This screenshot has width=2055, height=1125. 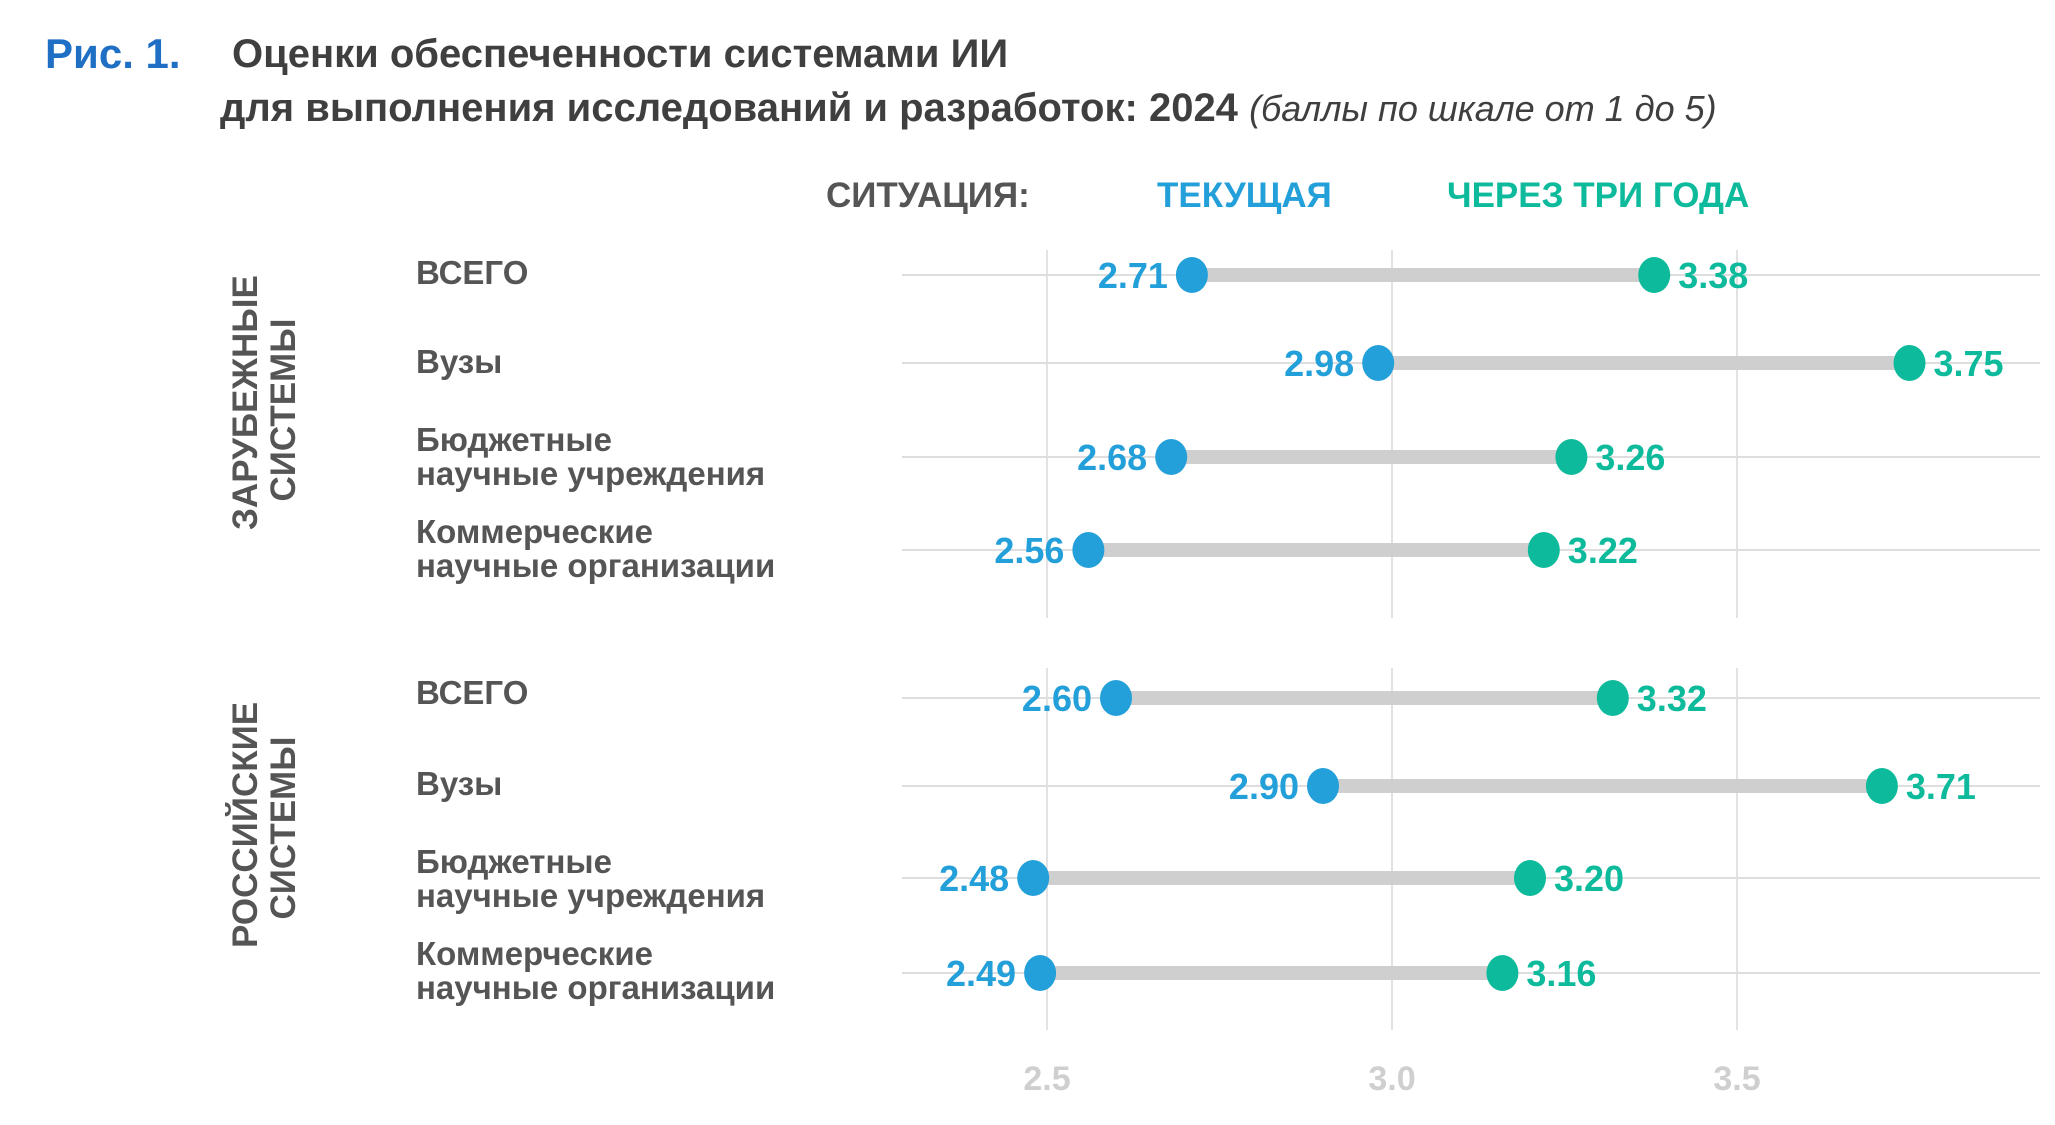 What do you see at coordinates (1057, 698) in the screenshot?
I see `current-value-label: 2.60` at bounding box center [1057, 698].